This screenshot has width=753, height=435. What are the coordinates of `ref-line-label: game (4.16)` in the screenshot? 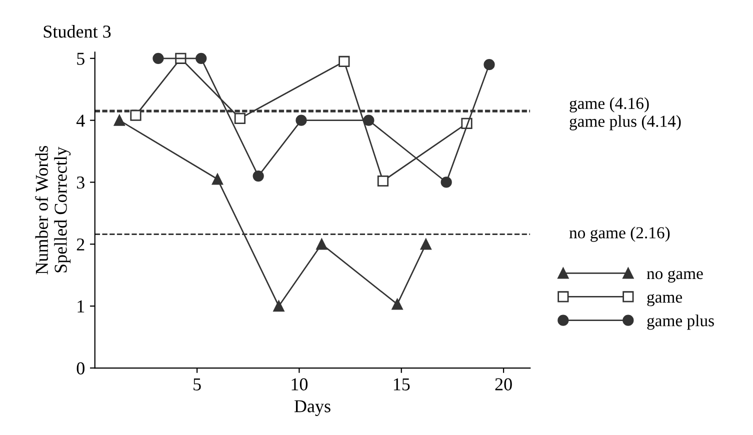 It's located at (609, 104).